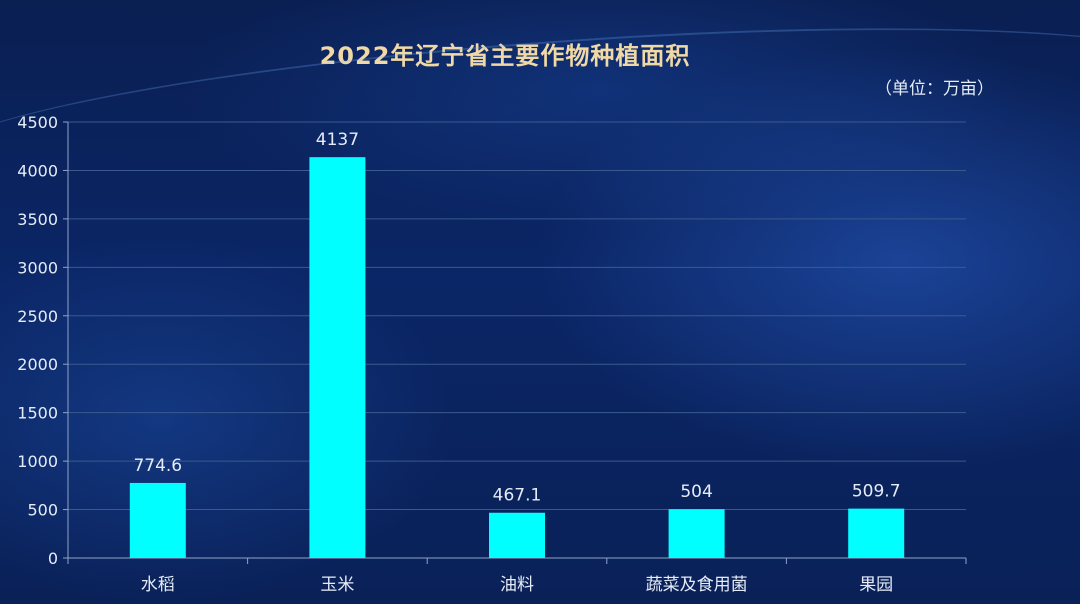 This screenshot has width=1080, height=604. I want to click on x-tick-label: 油料, so click(517, 585).